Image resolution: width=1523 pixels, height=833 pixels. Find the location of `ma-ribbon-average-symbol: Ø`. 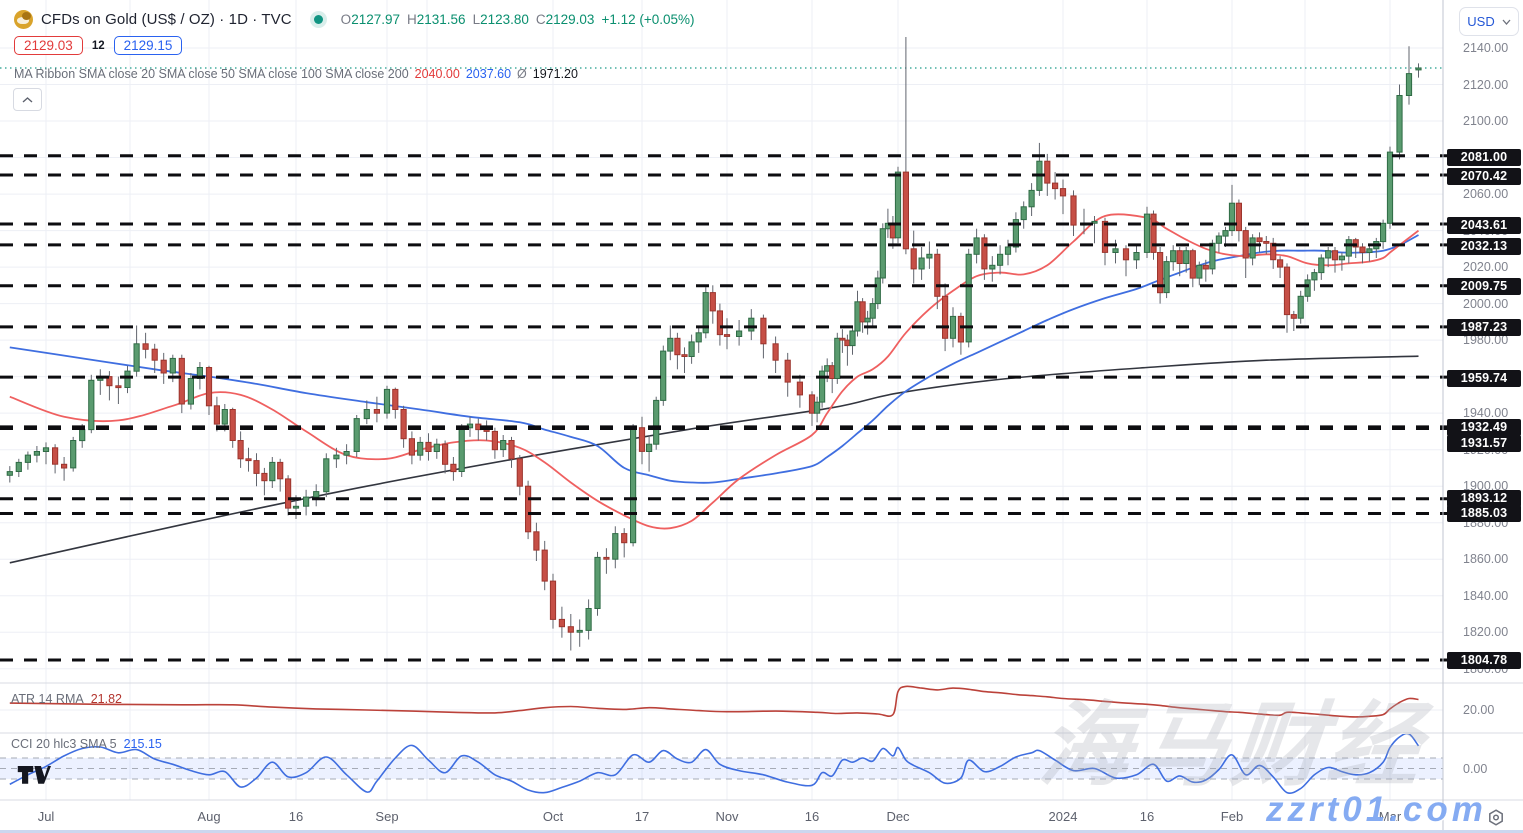

ma-ribbon-average-symbol: Ø is located at coordinates (522, 74).